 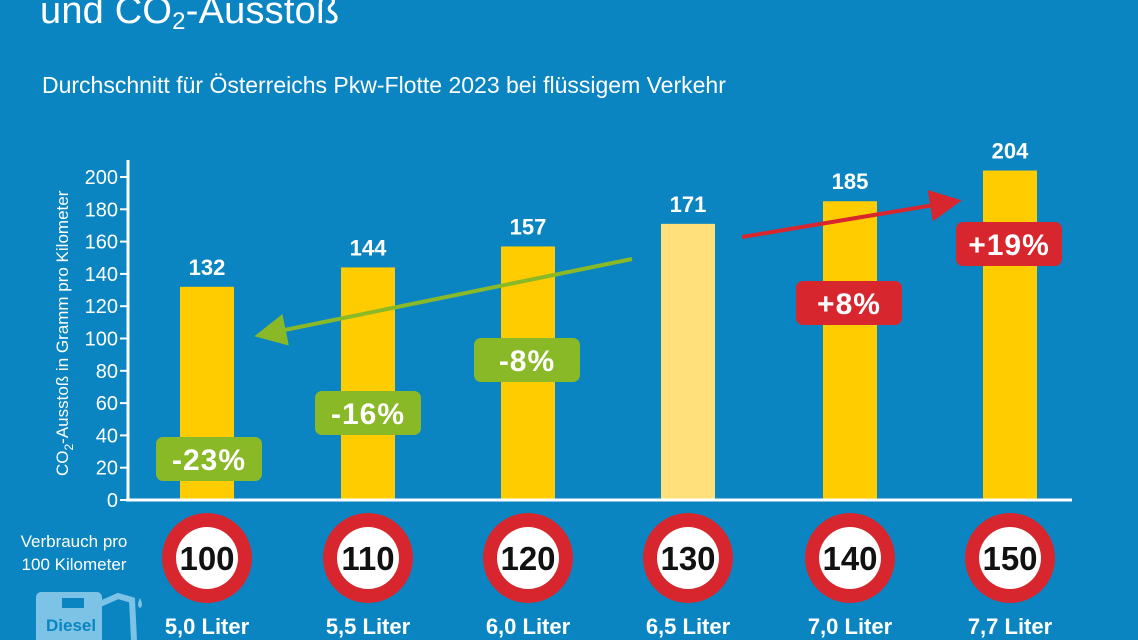 I want to click on change-badge-label: -8%, so click(x=527, y=361).